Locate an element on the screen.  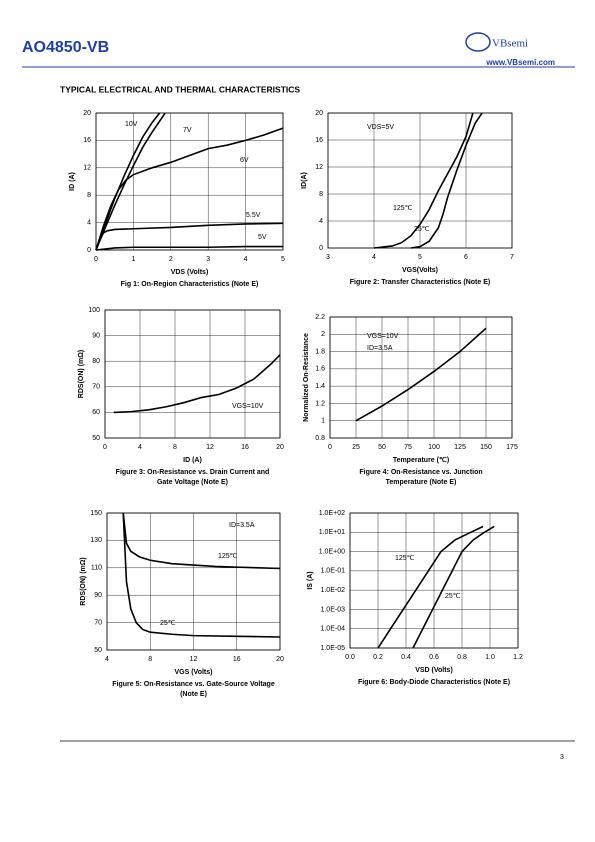
y-tick-label: 60 is located at coordinates (96, 412).